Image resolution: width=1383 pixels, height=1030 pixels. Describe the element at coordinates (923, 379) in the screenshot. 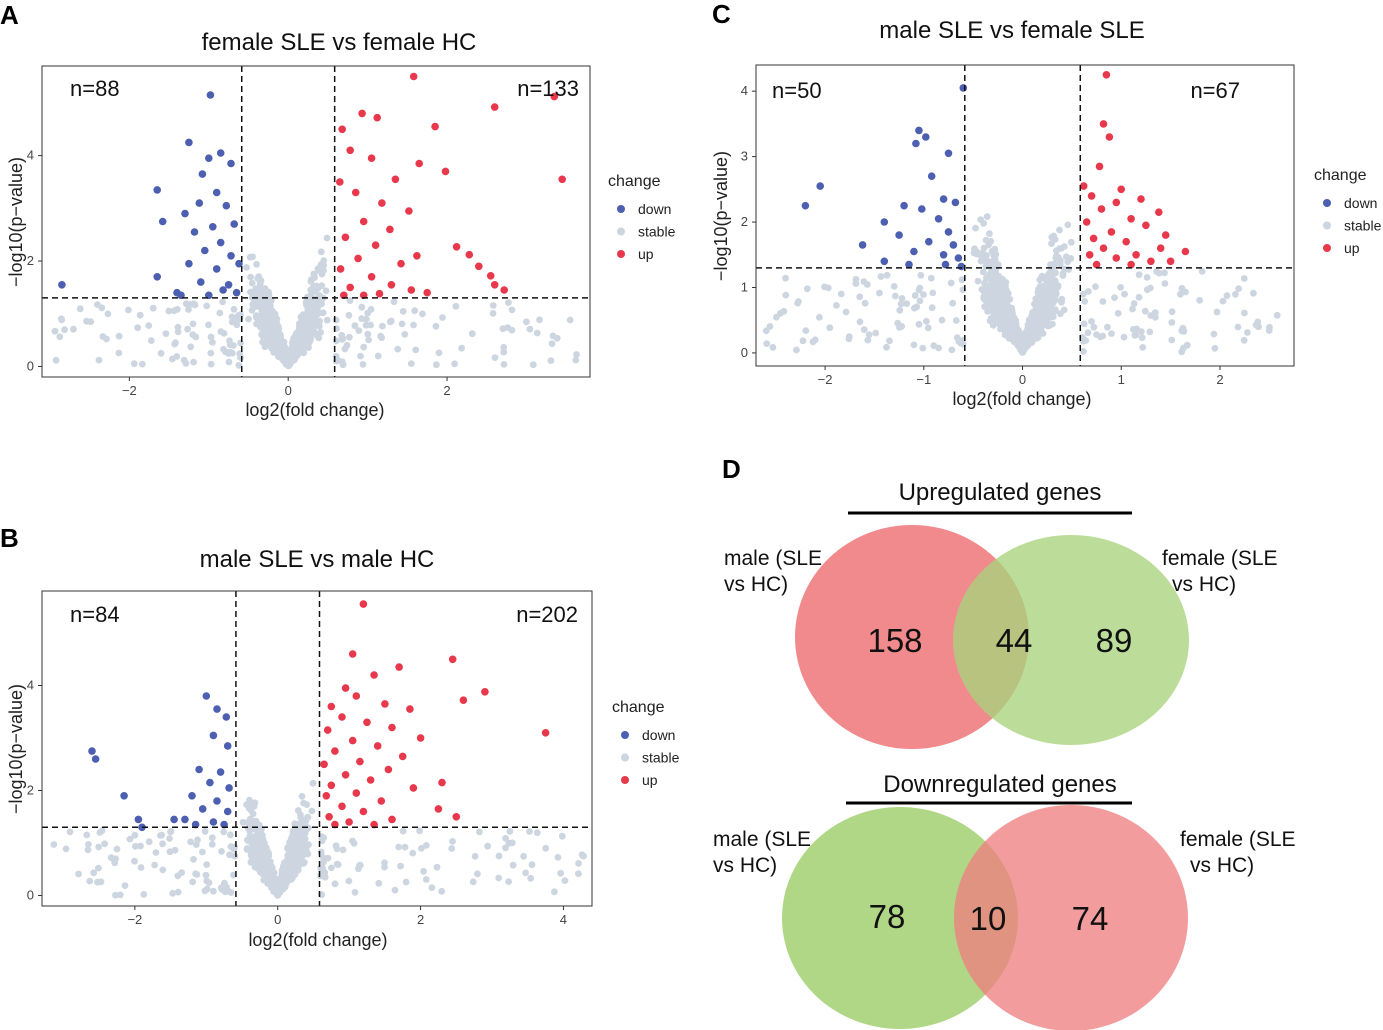

I see `x-tick-label: −1` at that location.